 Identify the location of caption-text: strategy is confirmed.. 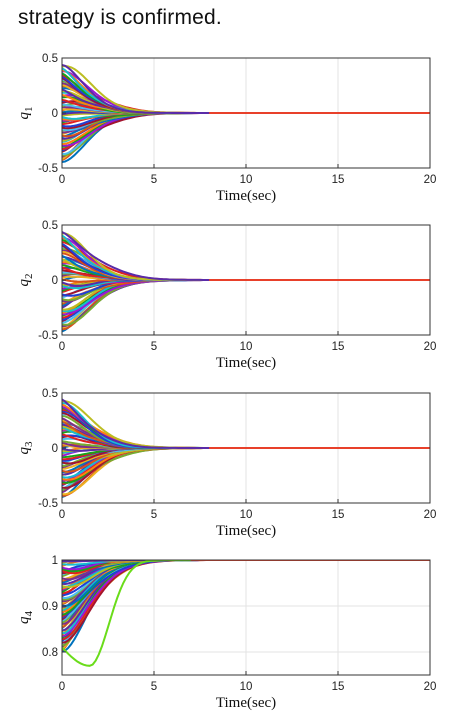
(120, 17).